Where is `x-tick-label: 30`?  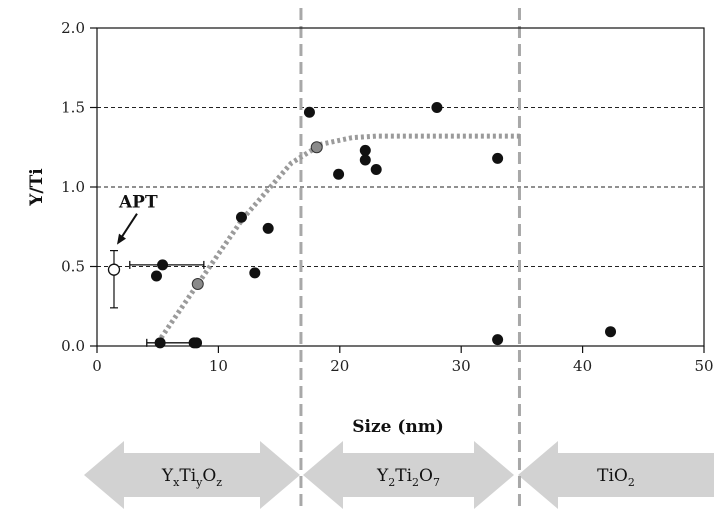 x-tick-label: 30 is located at coordinates (461, 366).